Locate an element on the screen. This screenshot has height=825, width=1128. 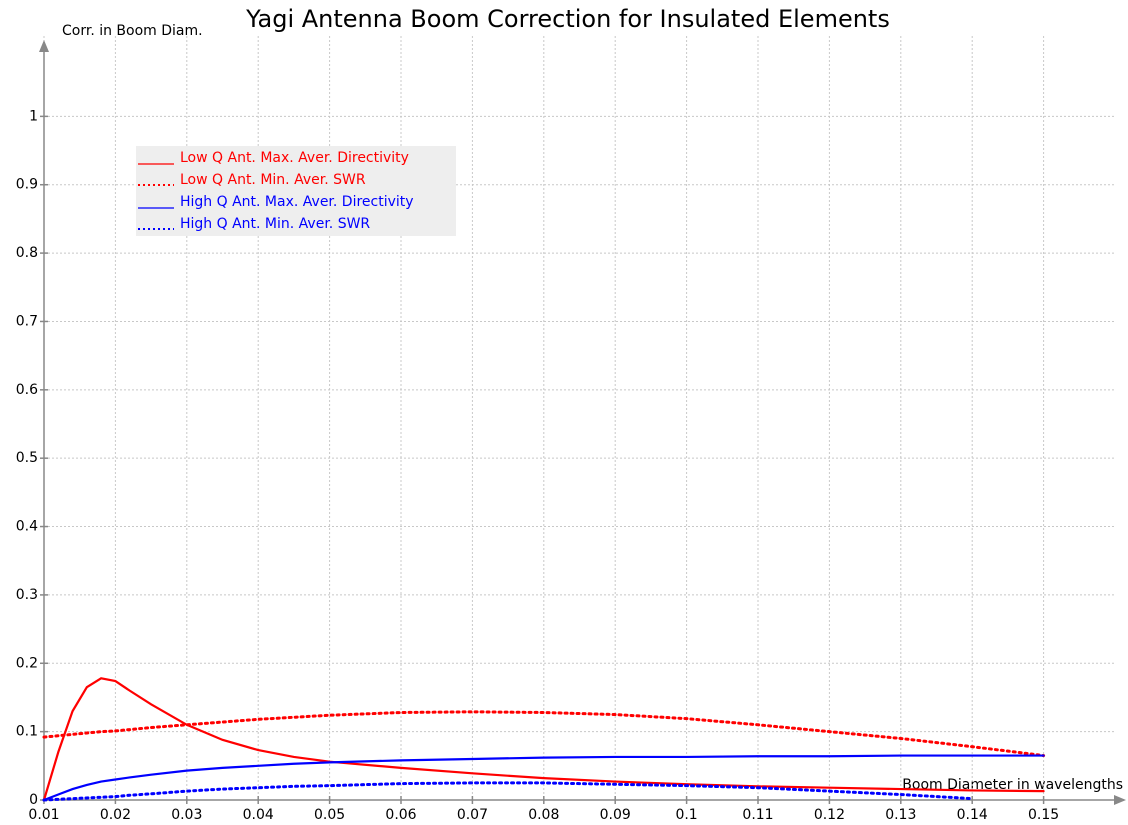
legend-label: Low Q Ant. Max. Aver. Directivity is located at coordinates (294, 158).